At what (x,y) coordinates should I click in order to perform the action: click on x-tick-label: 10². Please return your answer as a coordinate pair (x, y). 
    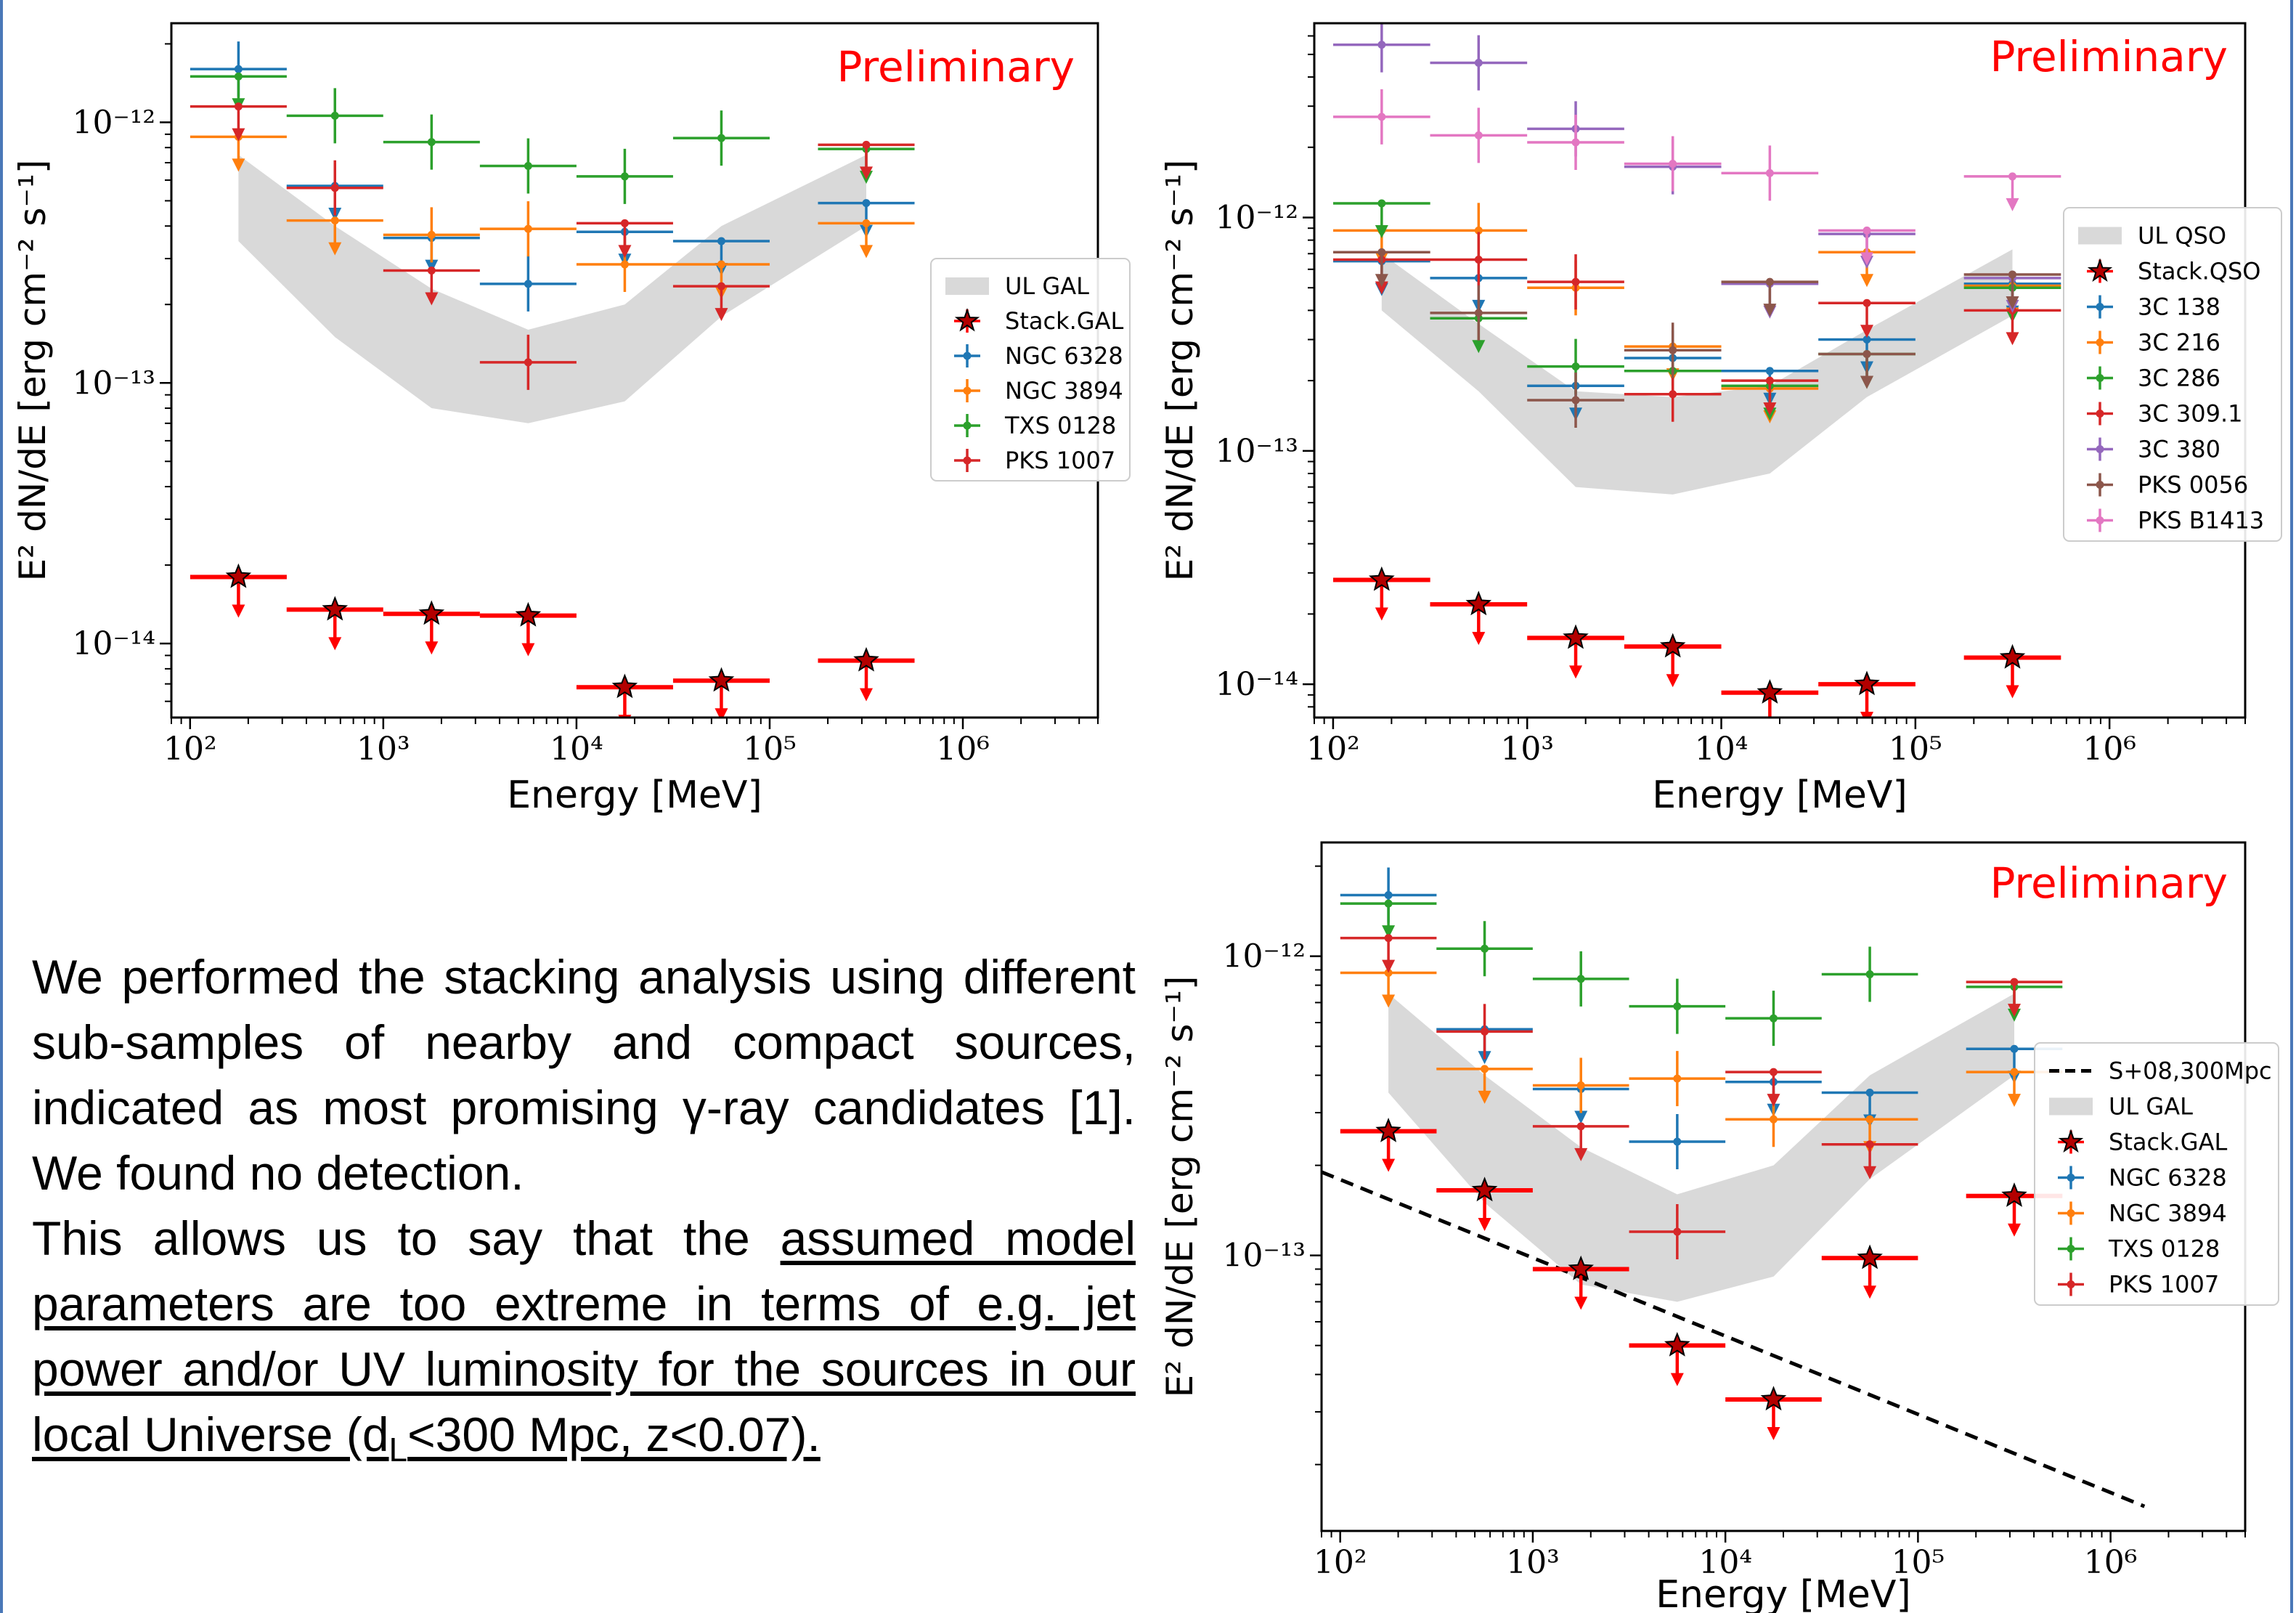
    Looking at the image, I should click on (1333, 749).